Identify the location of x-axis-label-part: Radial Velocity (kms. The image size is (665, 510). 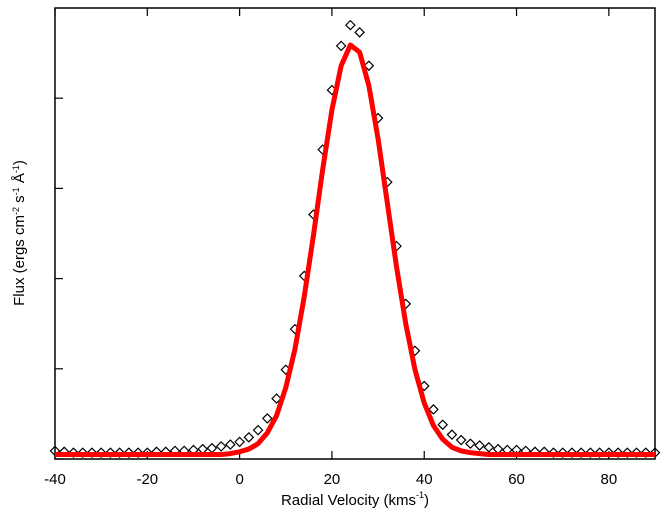
(348, 500).